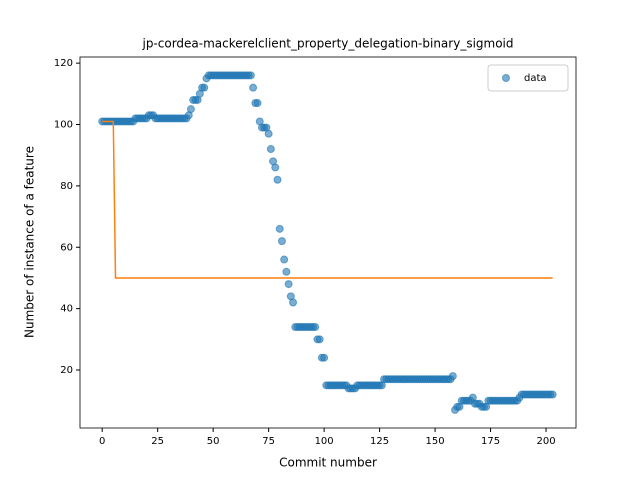 The image size is (640, 480). Describe the element at coordinates (535, 78) in the screenshot. I see `legend-label: data` at that location.